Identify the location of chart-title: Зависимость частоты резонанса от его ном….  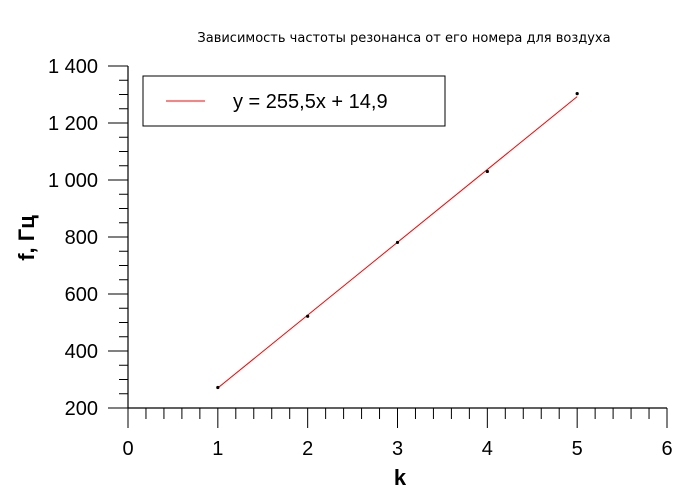
(403, 38).